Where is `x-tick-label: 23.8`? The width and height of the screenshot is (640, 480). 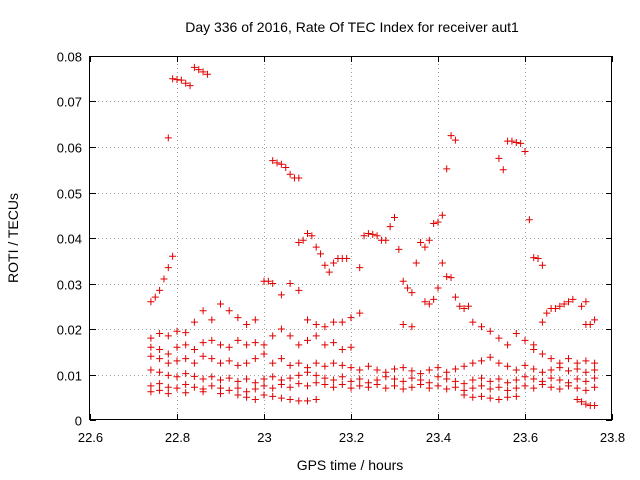 x-tick-label: 23.8 is located at coordinates (612, 437).